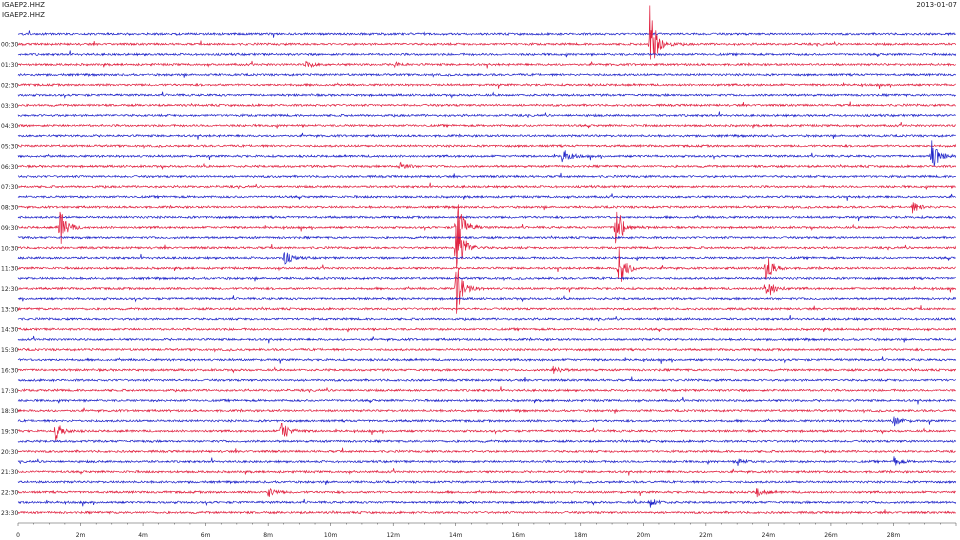 This screenshot has height=540, width=960. I want to click on x-tick-label: 18m, so click(581, 535).